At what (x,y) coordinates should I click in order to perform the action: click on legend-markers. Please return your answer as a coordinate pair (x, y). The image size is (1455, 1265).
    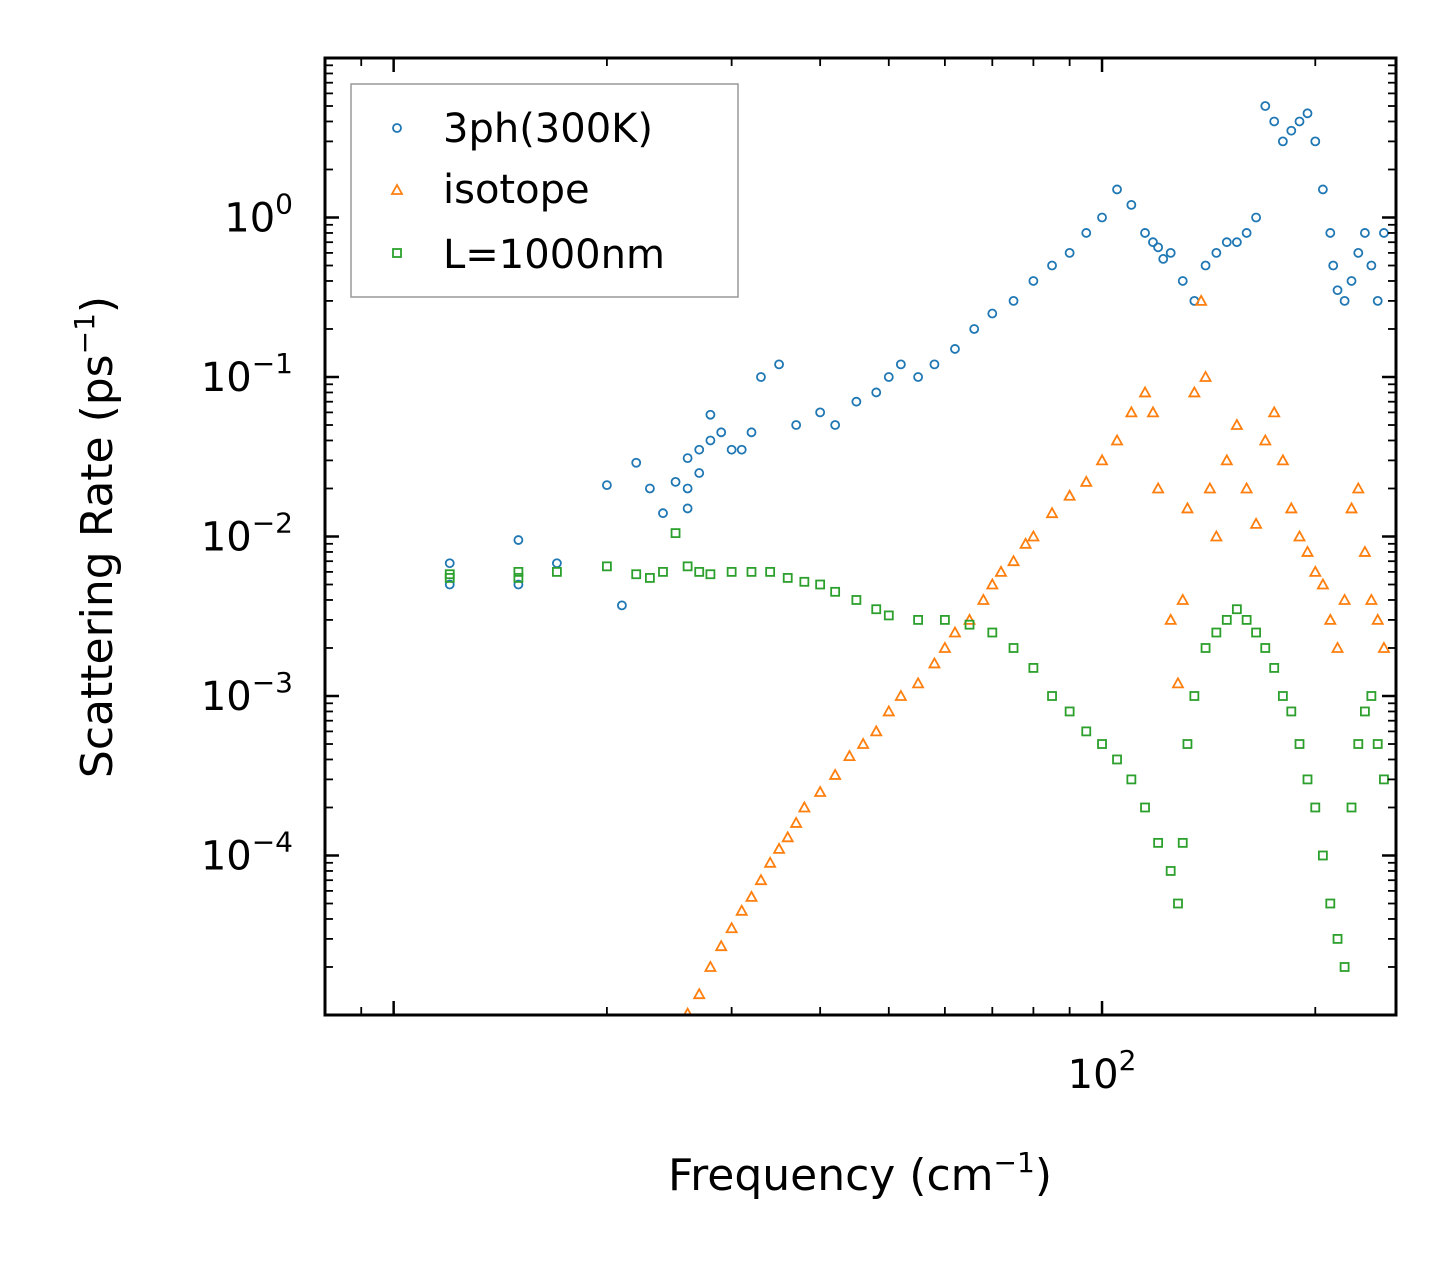
    Looking at the image, I should click on (397, 190).